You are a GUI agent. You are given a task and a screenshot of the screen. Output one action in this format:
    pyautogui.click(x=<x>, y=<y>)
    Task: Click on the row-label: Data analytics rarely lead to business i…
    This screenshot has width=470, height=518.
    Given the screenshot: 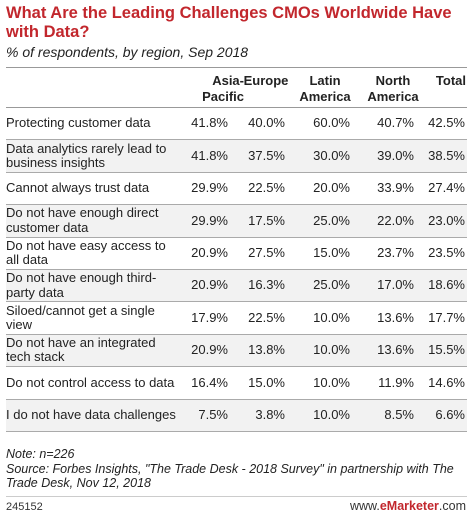 What is the action you would take?
    pyautogui.click(x=95, y=156)
    